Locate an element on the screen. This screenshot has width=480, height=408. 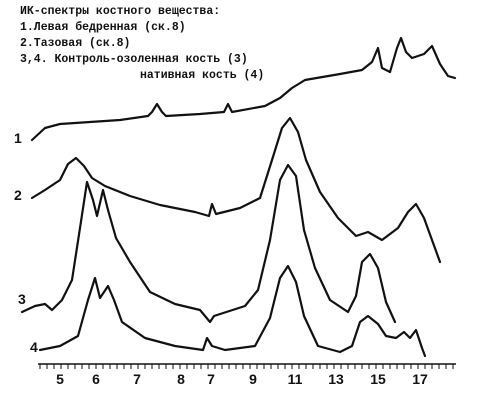
curve-label: 4 is located at coordinates (34, 347).